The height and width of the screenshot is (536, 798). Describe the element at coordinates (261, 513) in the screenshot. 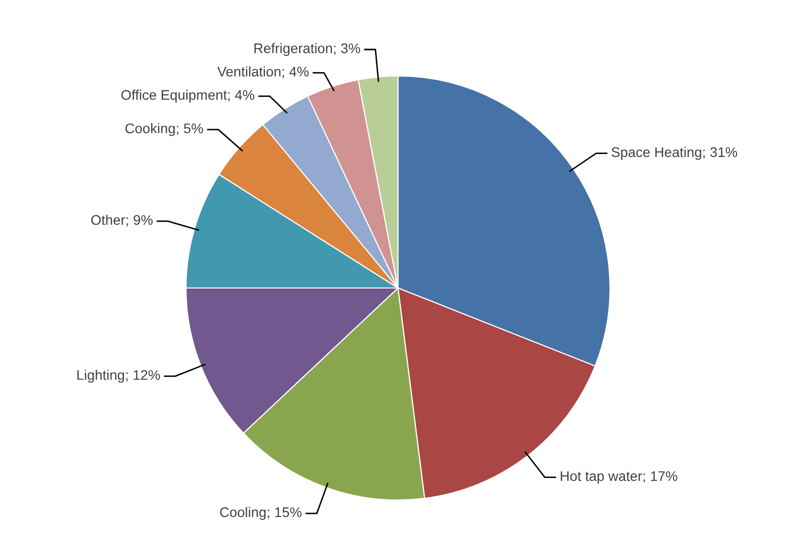

I see `slice-label: Cooling; 15%` at that location.